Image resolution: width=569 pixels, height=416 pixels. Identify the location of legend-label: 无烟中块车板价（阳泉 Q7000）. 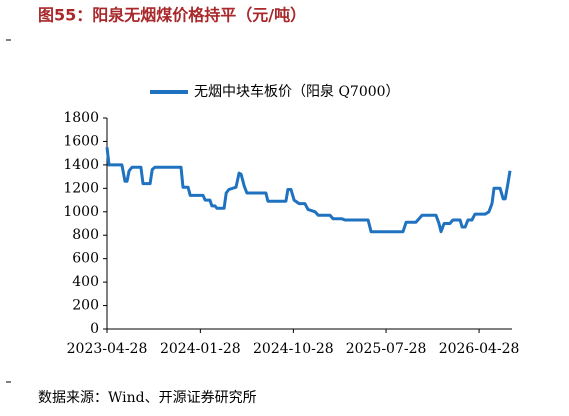
(297, 91).